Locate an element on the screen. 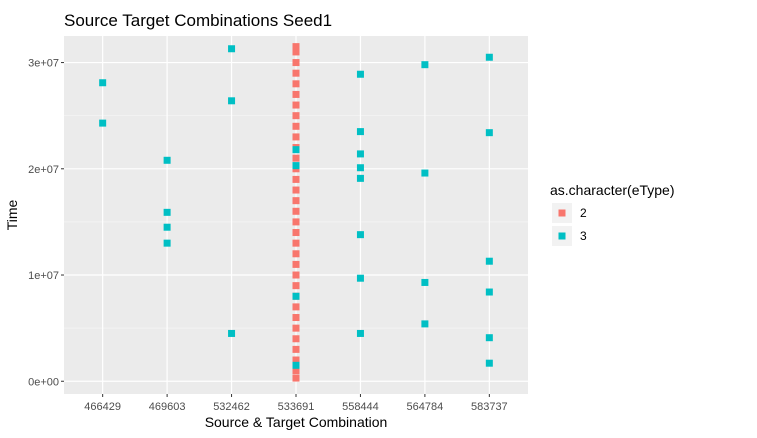 This screenshot has height=438, width=757. y-axis-ticks: 0e+00 1e+07 2e+07 3e+07 is located at coordinates (46, 223).